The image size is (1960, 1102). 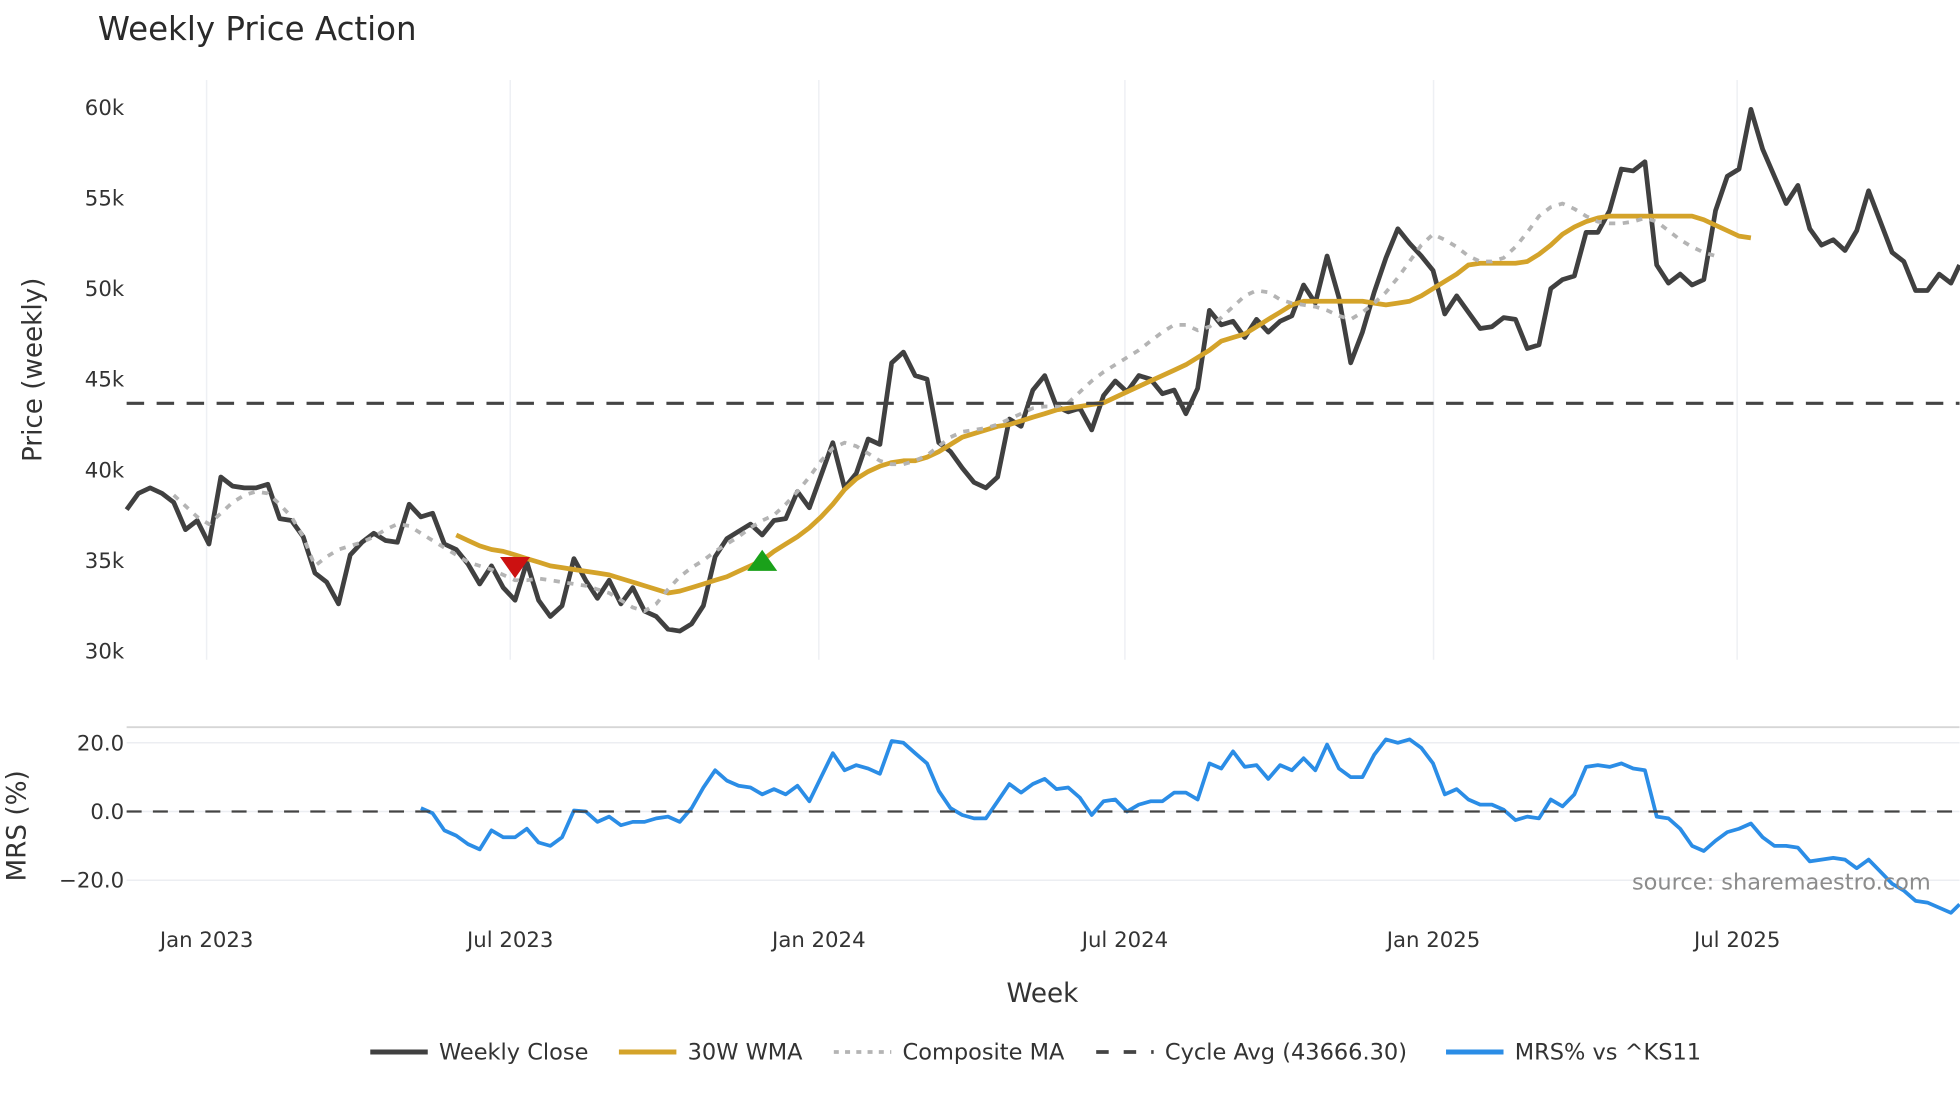 What do you see at coordinates (105, 199) in the screenshot?
I see `price-y-tick: 55k` at bounding box center [105, 199].